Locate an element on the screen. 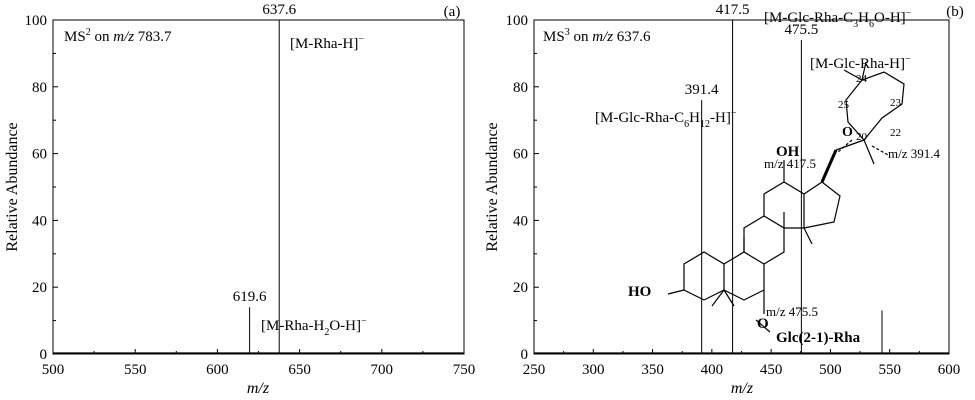 The image size is (975, 400). oh-label: OH is located at coordinates (788, 152).